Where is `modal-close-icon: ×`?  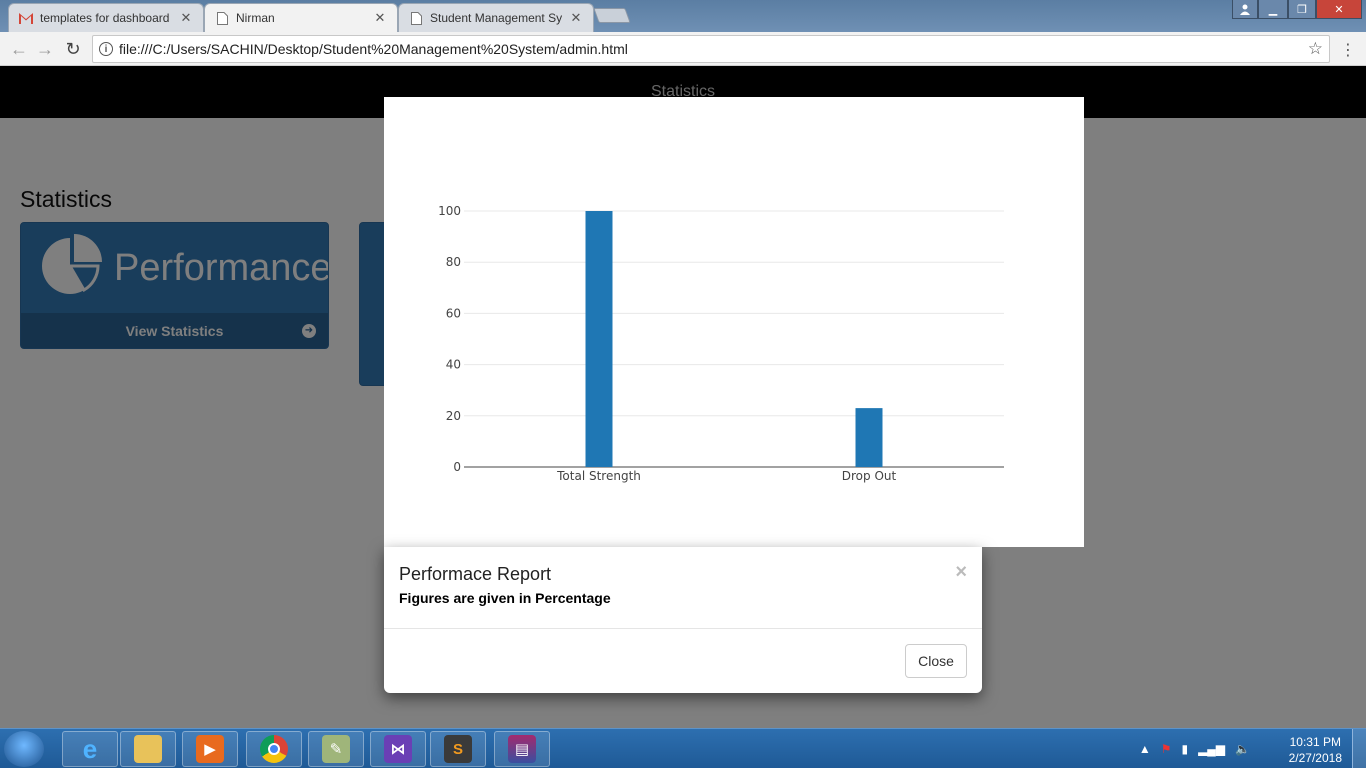
modal-close-icon: × is located at coordinates (961, 572).